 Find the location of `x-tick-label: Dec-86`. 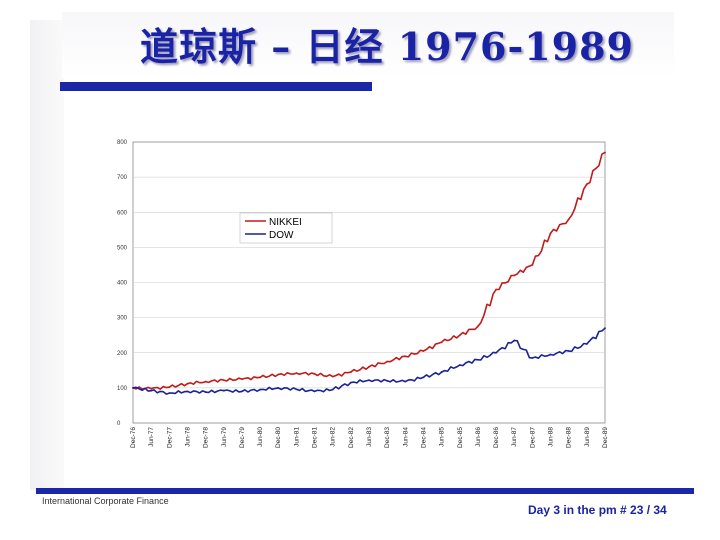

x-tick-label: Dec-86 is located at coordinates (496, 437).